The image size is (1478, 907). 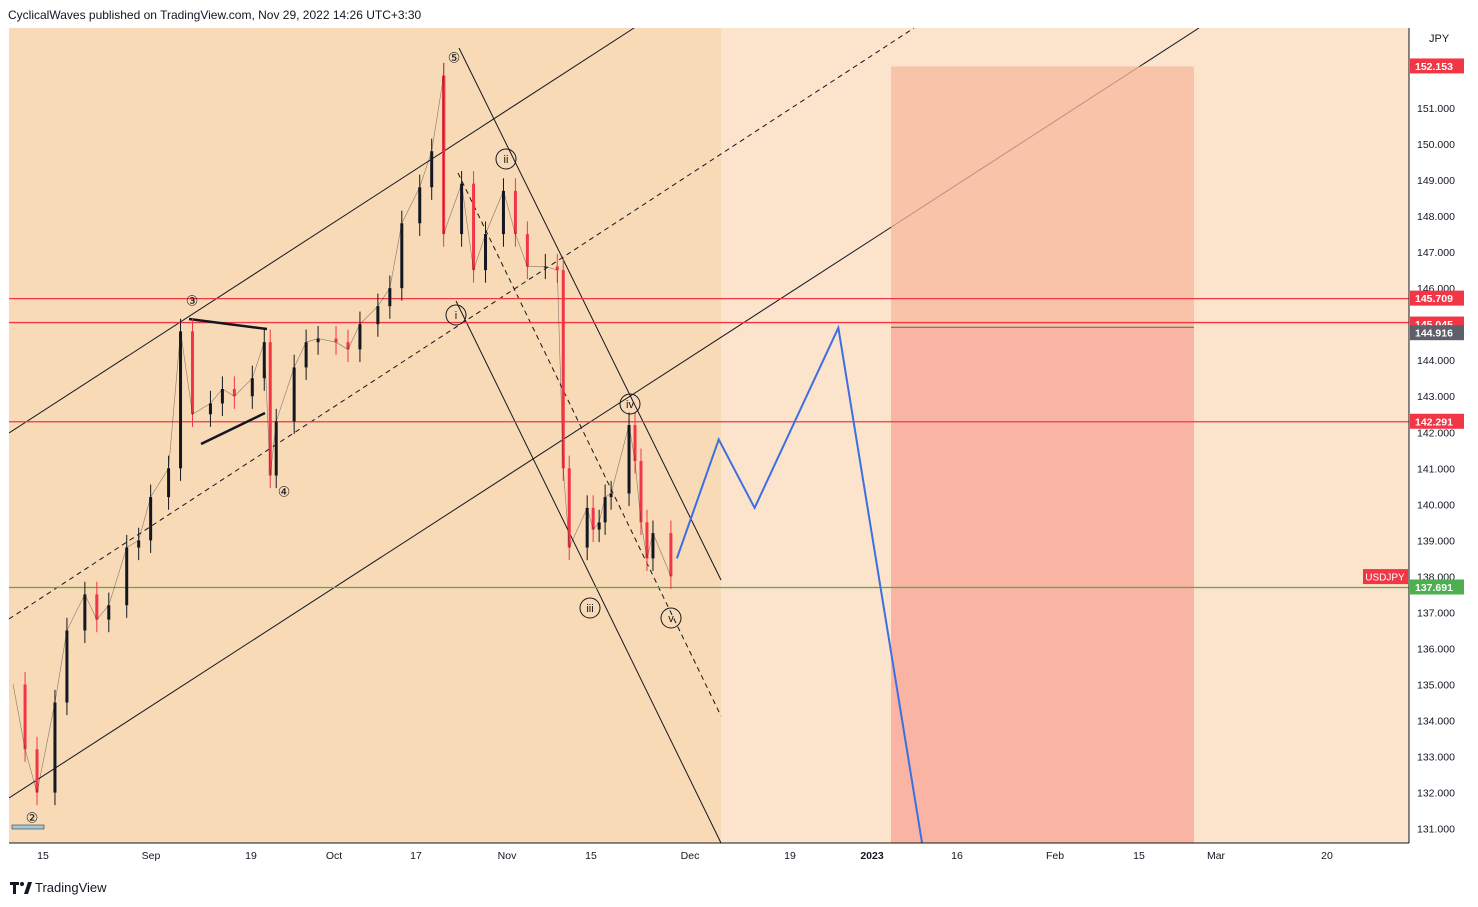 What do you see at coordinates (71, 887) in the screenshot?
I see `footer-brand: TradingView` at bounding box center [71, 887].